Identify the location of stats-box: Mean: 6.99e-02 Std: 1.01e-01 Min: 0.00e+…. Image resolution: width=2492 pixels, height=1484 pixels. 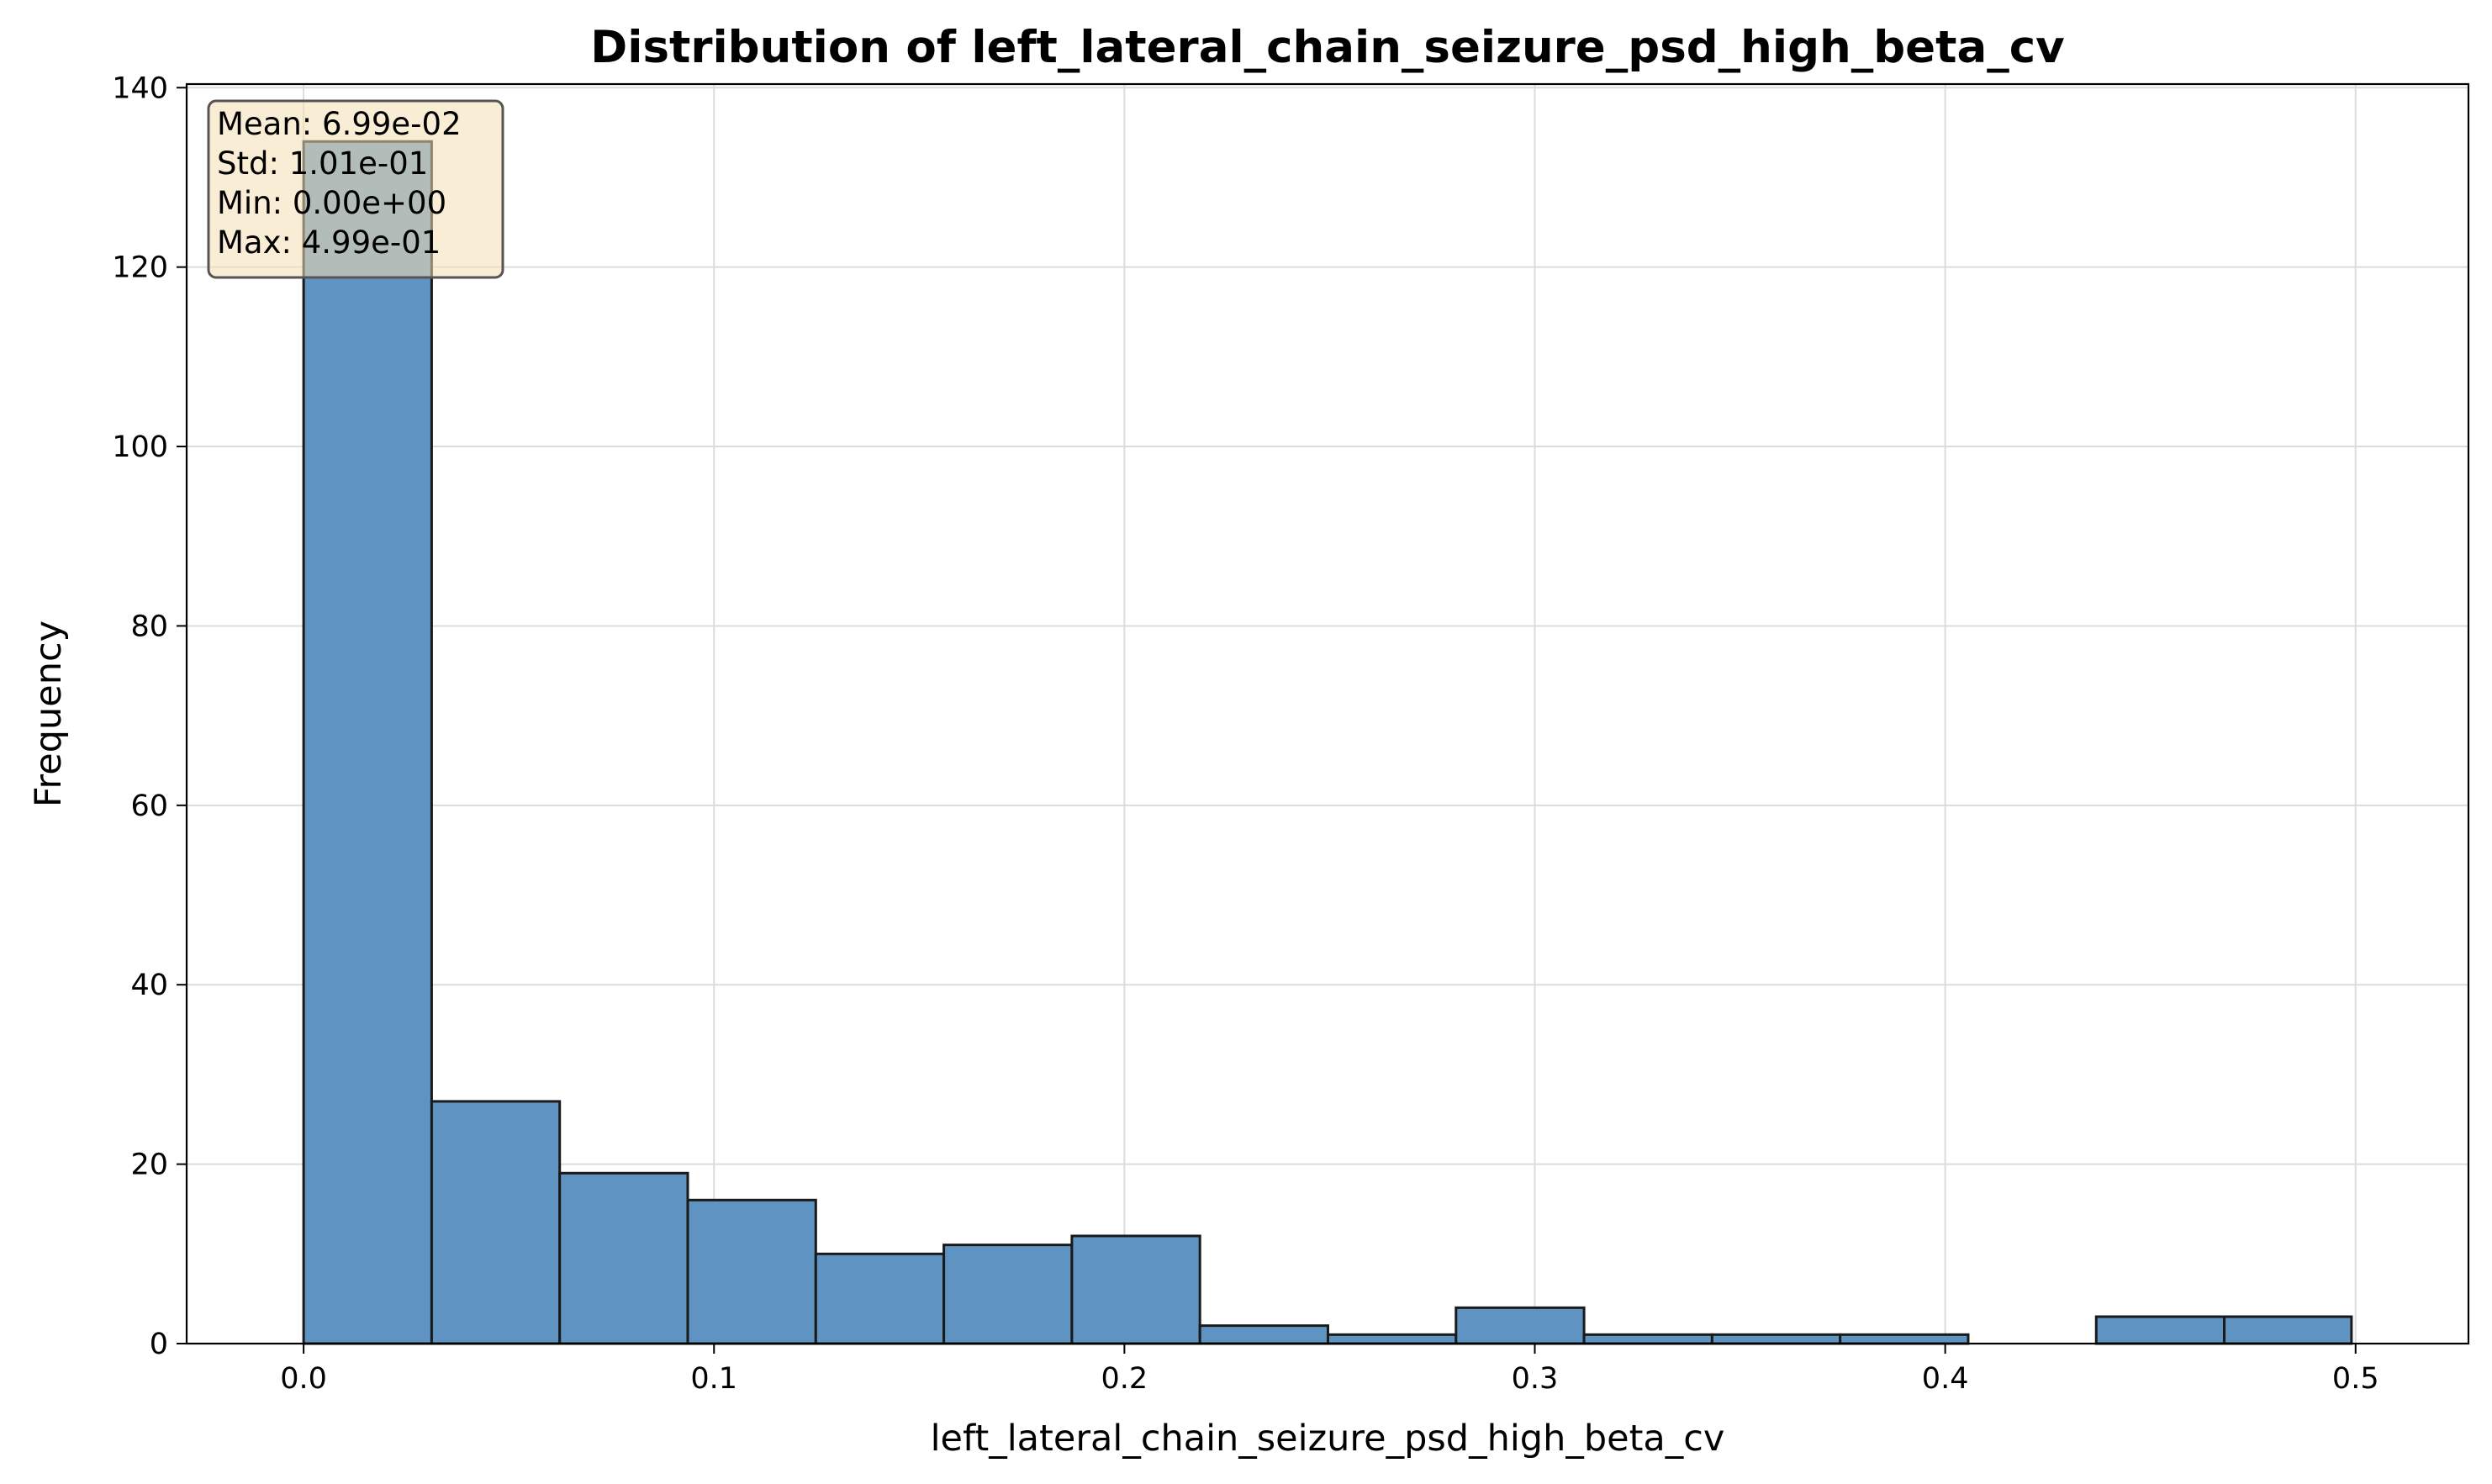
(355, 189).